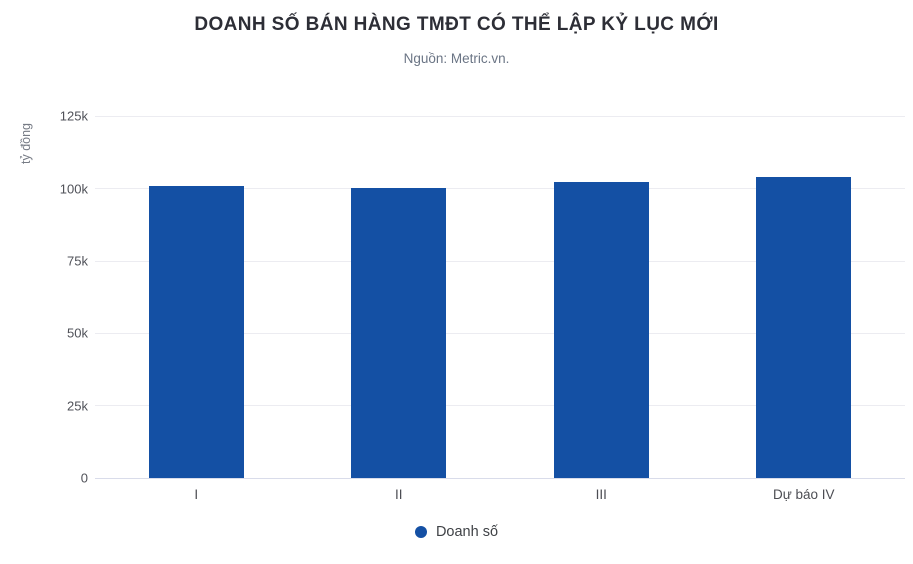  Describe the element at coordinates (500, 261) in the screenshot. I see `gridline-75k` at that location.